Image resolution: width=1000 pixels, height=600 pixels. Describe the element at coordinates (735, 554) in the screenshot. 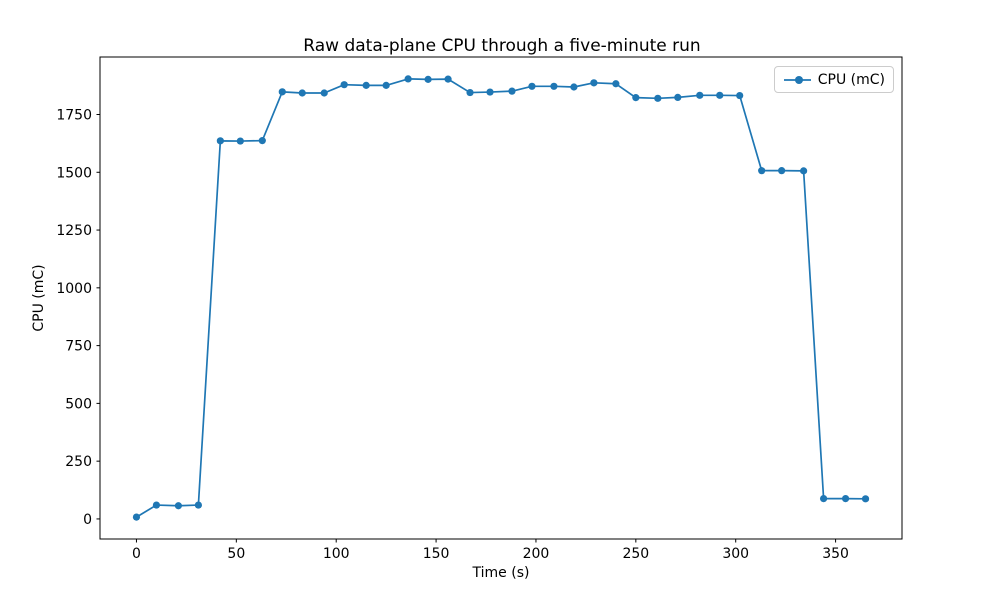

I see `x-tick-label: 300` at that location.